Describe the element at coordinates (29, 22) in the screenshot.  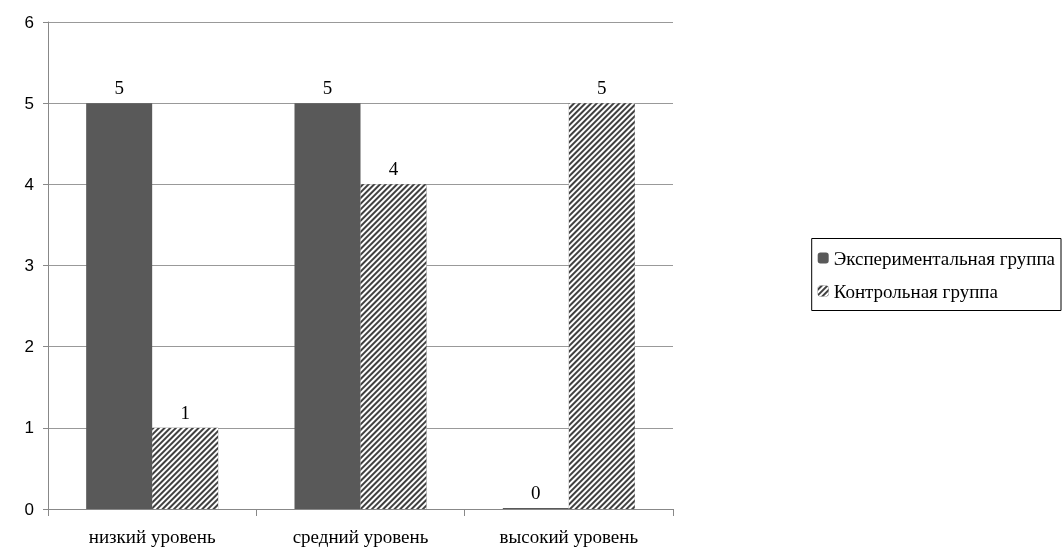
I see `y-tick-label: 6` at that location.